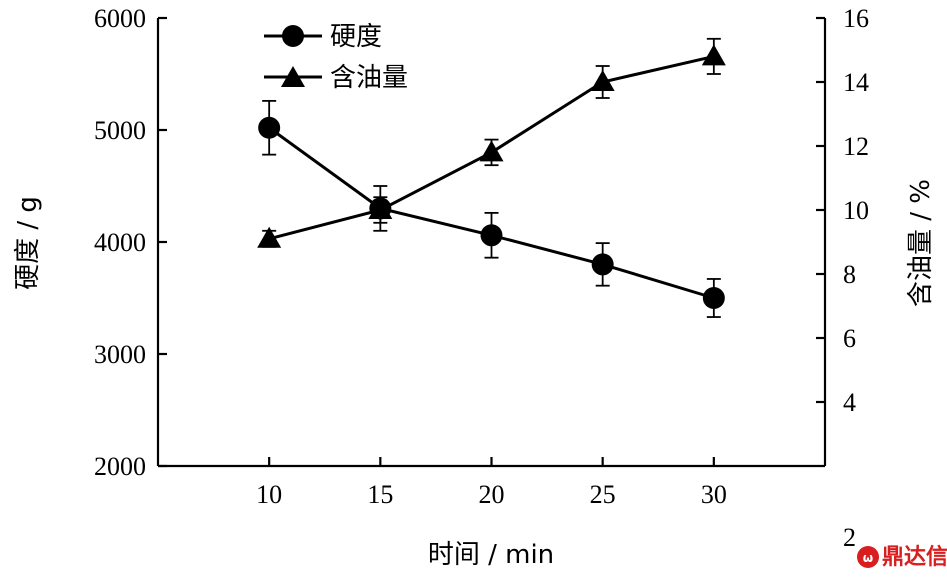  I want to click on y-right-tick-label: 14, so click(856, 82).